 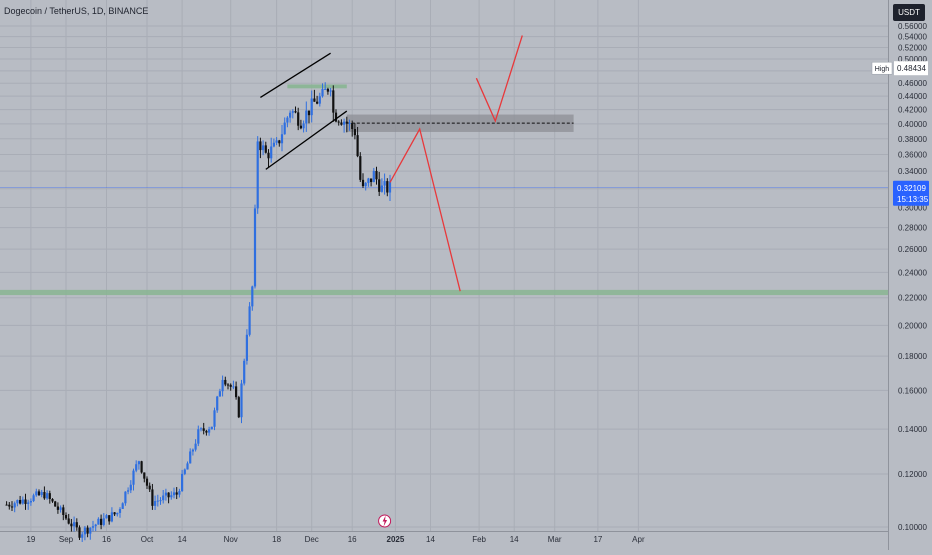 What do you see at coordinates (912, 249) in the screenshot?
I see `y-tick-label: 0.26000` at bounding box center [912, 249].